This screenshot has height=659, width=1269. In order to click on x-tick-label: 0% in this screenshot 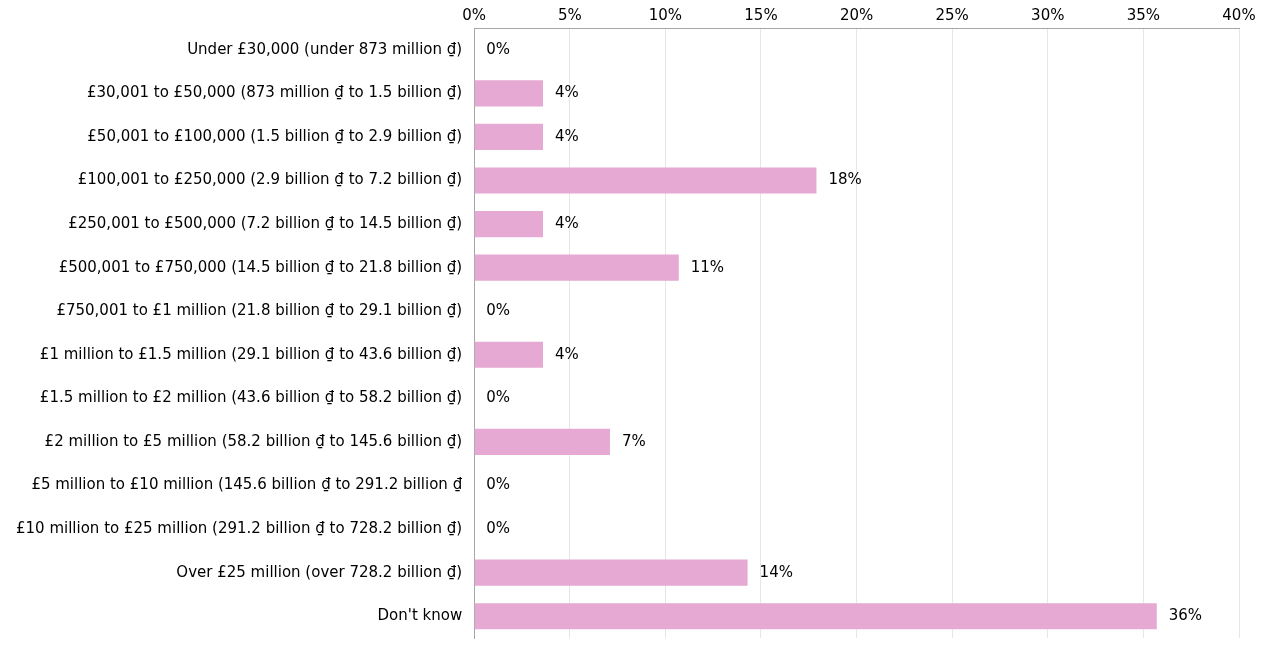, I will do `click(474, 14)`.